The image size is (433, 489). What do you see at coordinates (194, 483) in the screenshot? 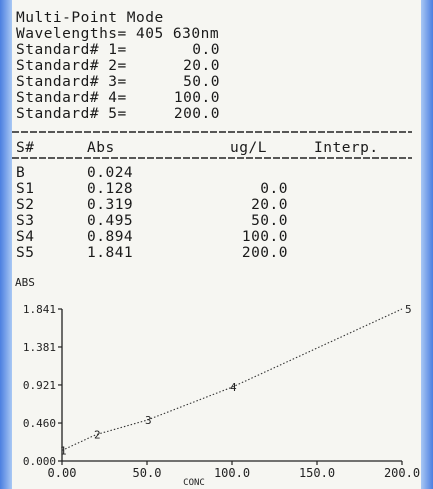
I see `x-axis-title: CONC` at bounding box center [194, 483].